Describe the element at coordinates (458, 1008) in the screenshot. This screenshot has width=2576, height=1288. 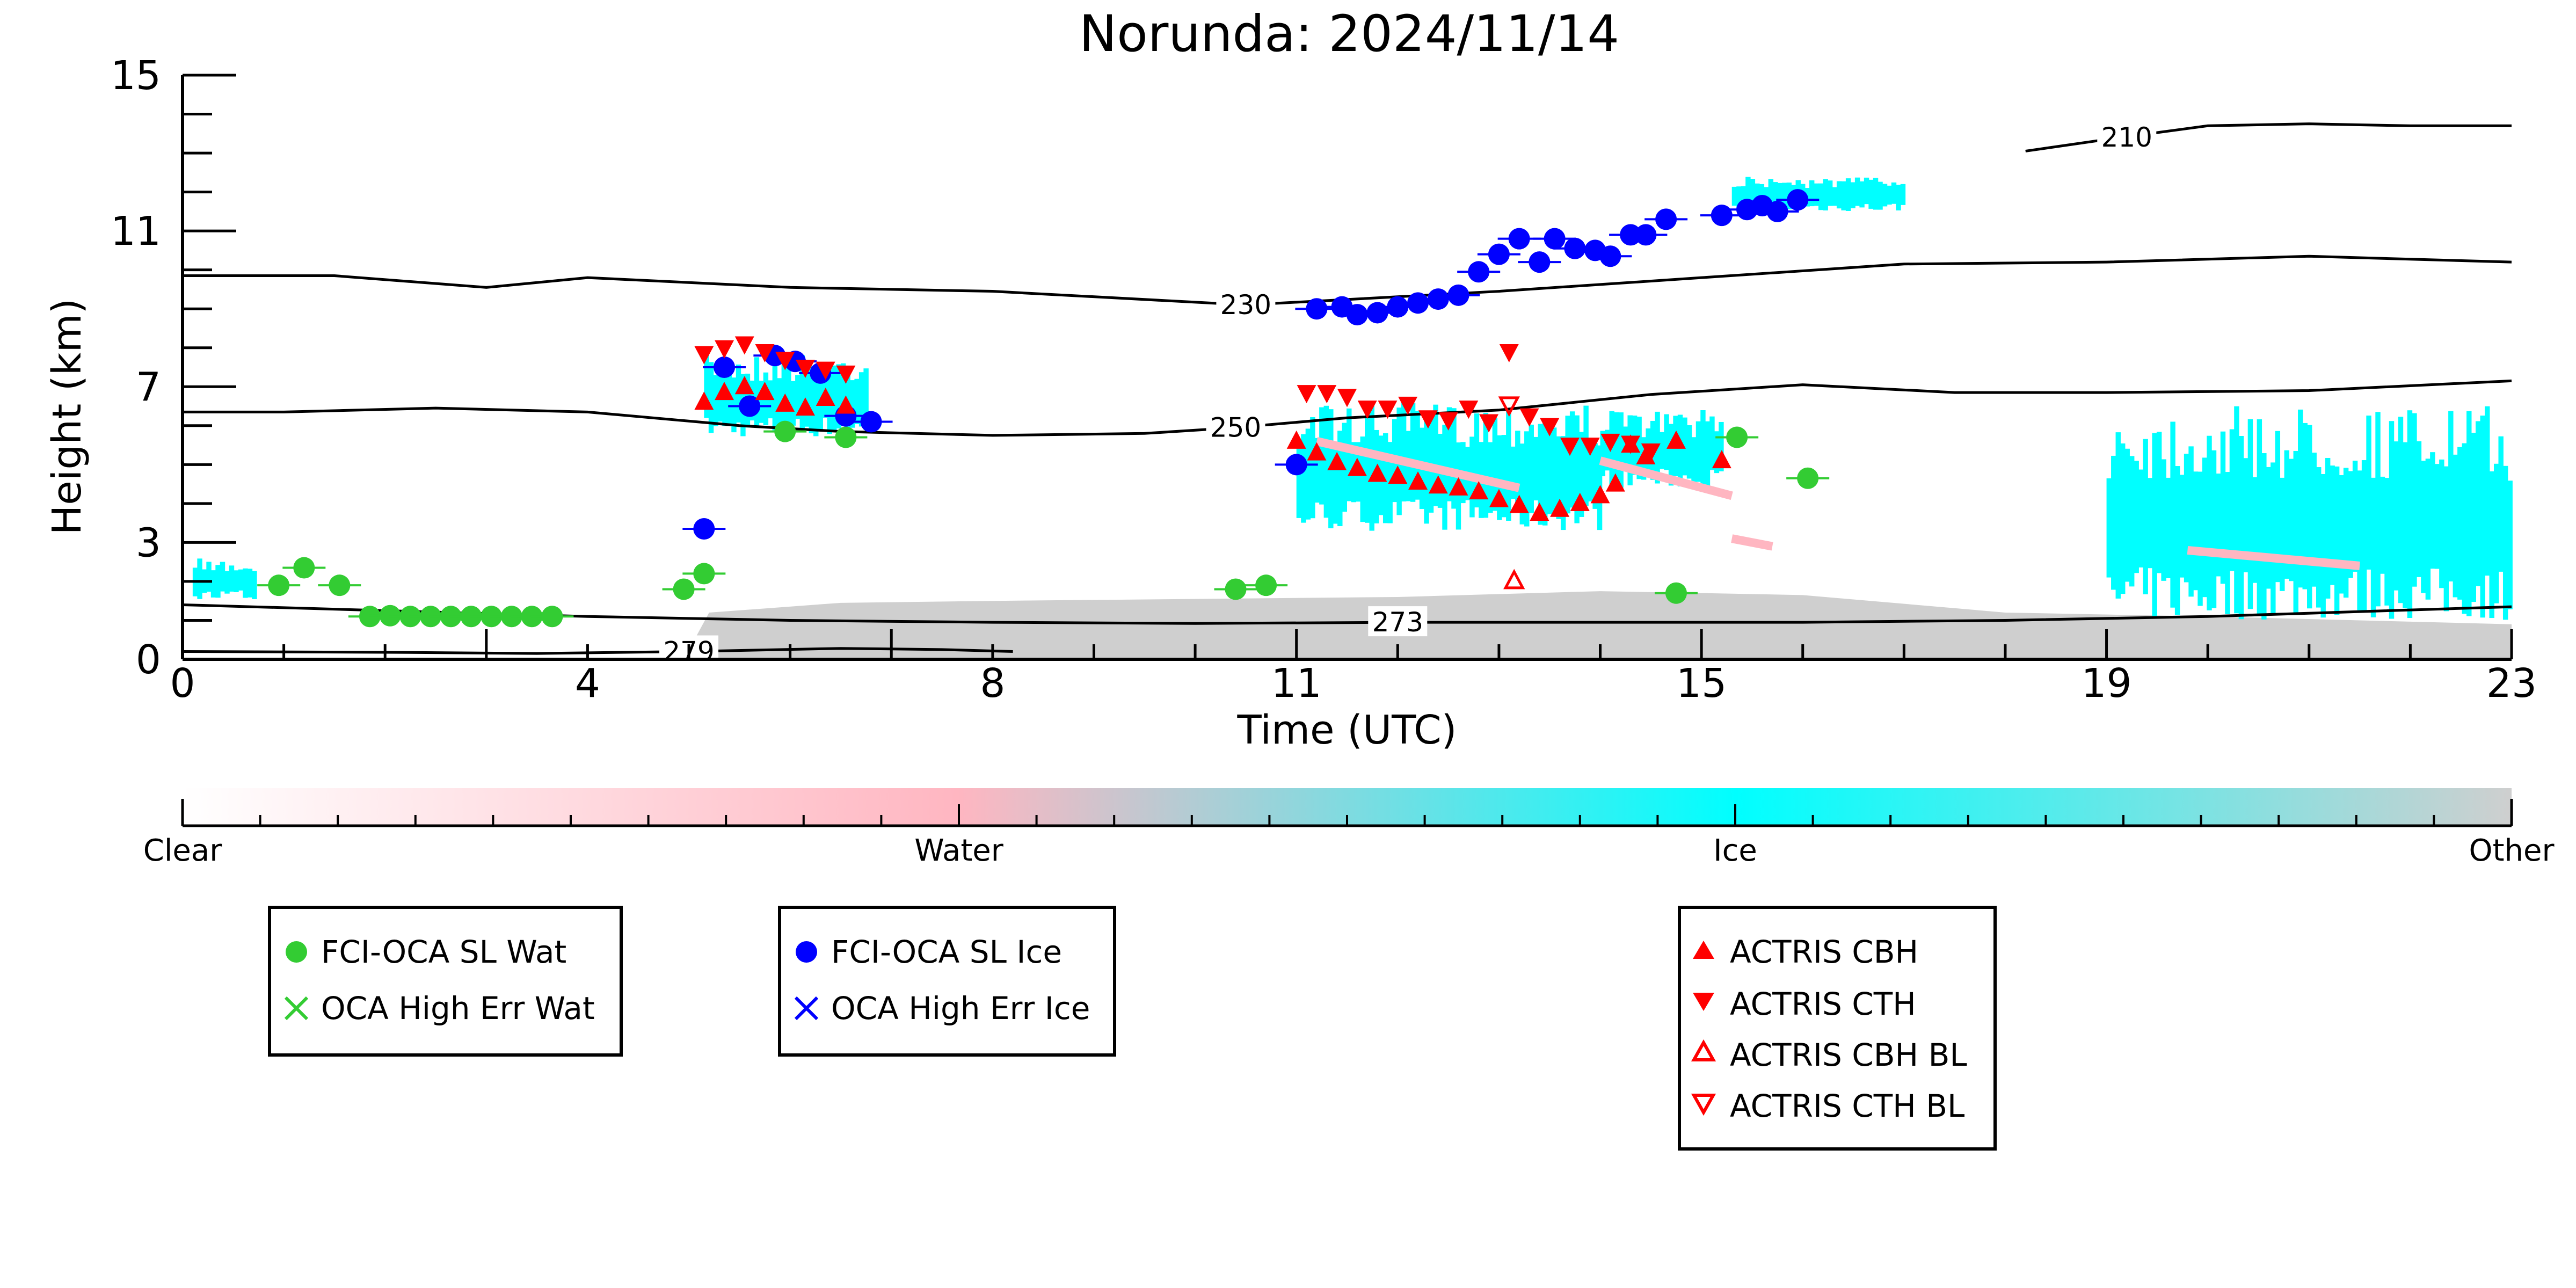
I see `legend-label-higherr-wat: OCA High Err Wat` at that location.